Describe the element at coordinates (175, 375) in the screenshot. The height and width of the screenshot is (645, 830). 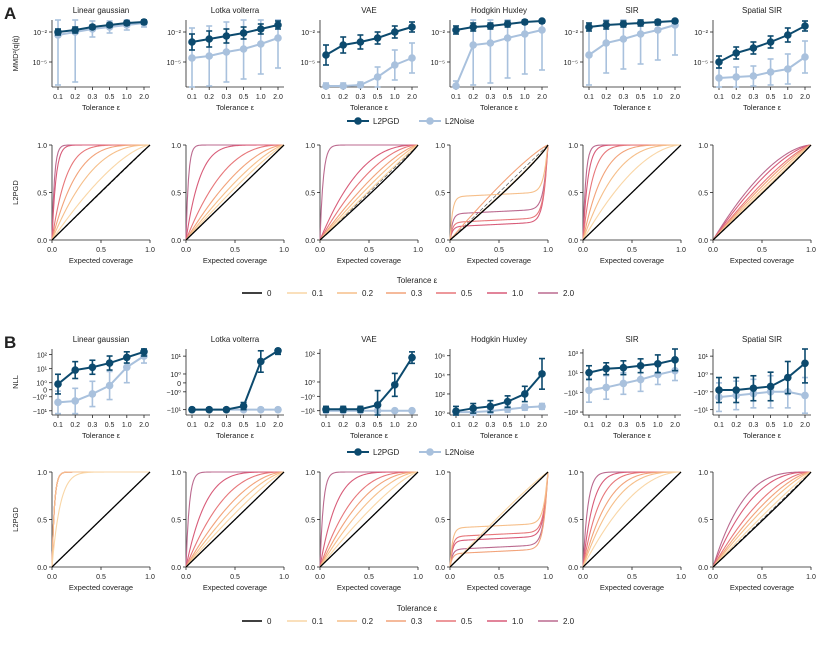
I see `y-tick-label: 10⁰` at that location.